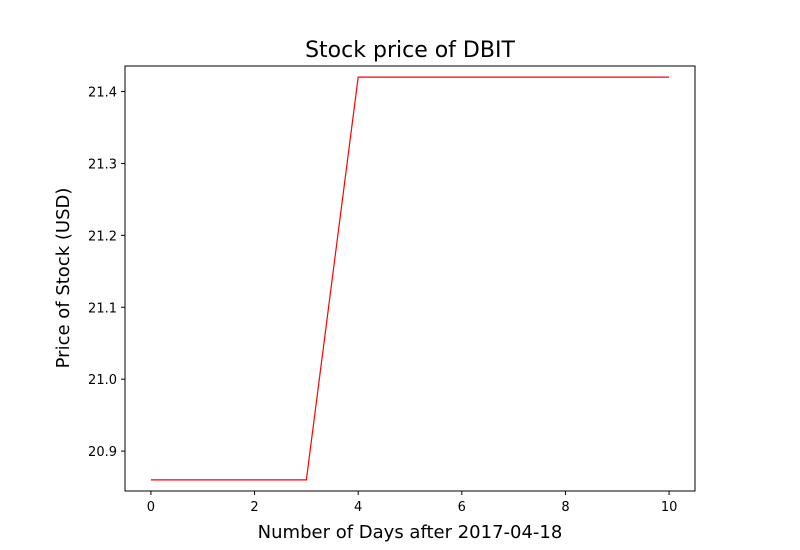  What do you see at coordinates (254, 507) in the screenshot?
I see `x-tick-label: 2` at bounding box center [254, 507].